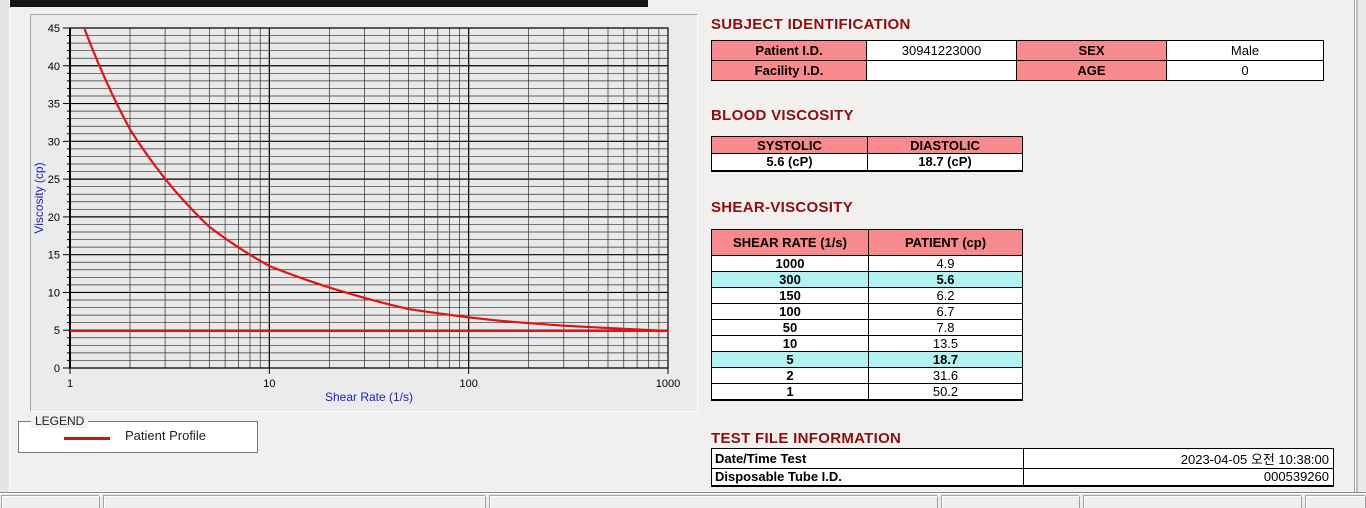  I want to click on left-window-edge, so click(5, 254).